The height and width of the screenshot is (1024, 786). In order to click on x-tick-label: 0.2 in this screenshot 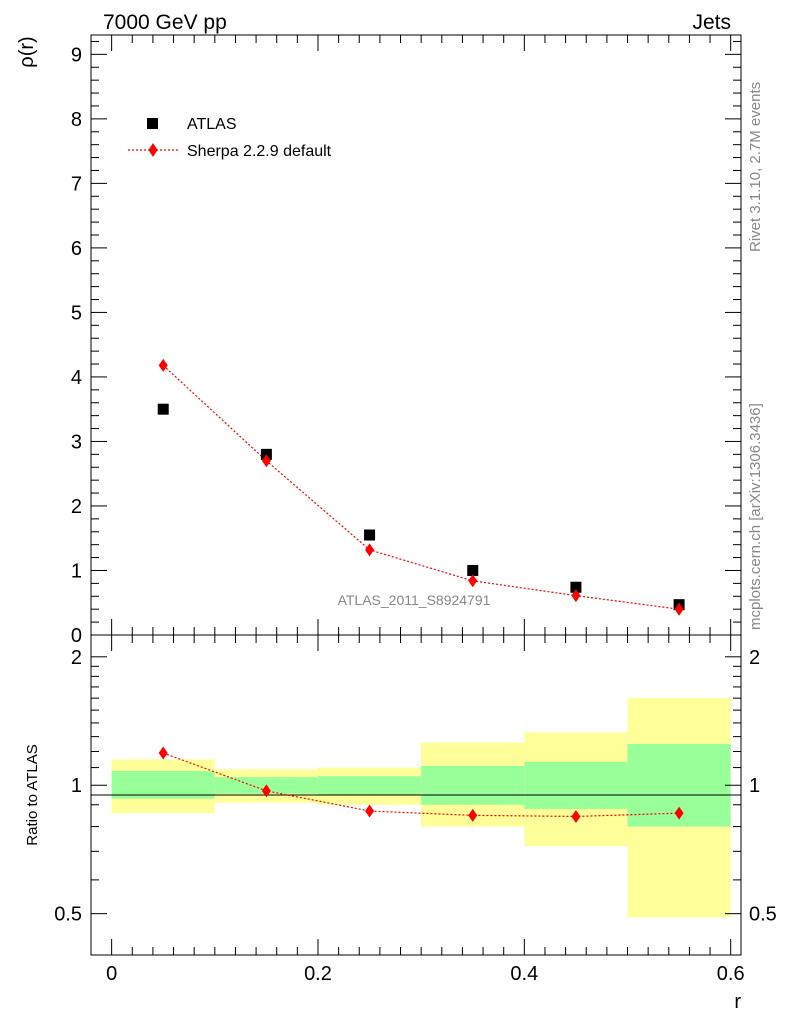, I will do `click(318, 974)`.